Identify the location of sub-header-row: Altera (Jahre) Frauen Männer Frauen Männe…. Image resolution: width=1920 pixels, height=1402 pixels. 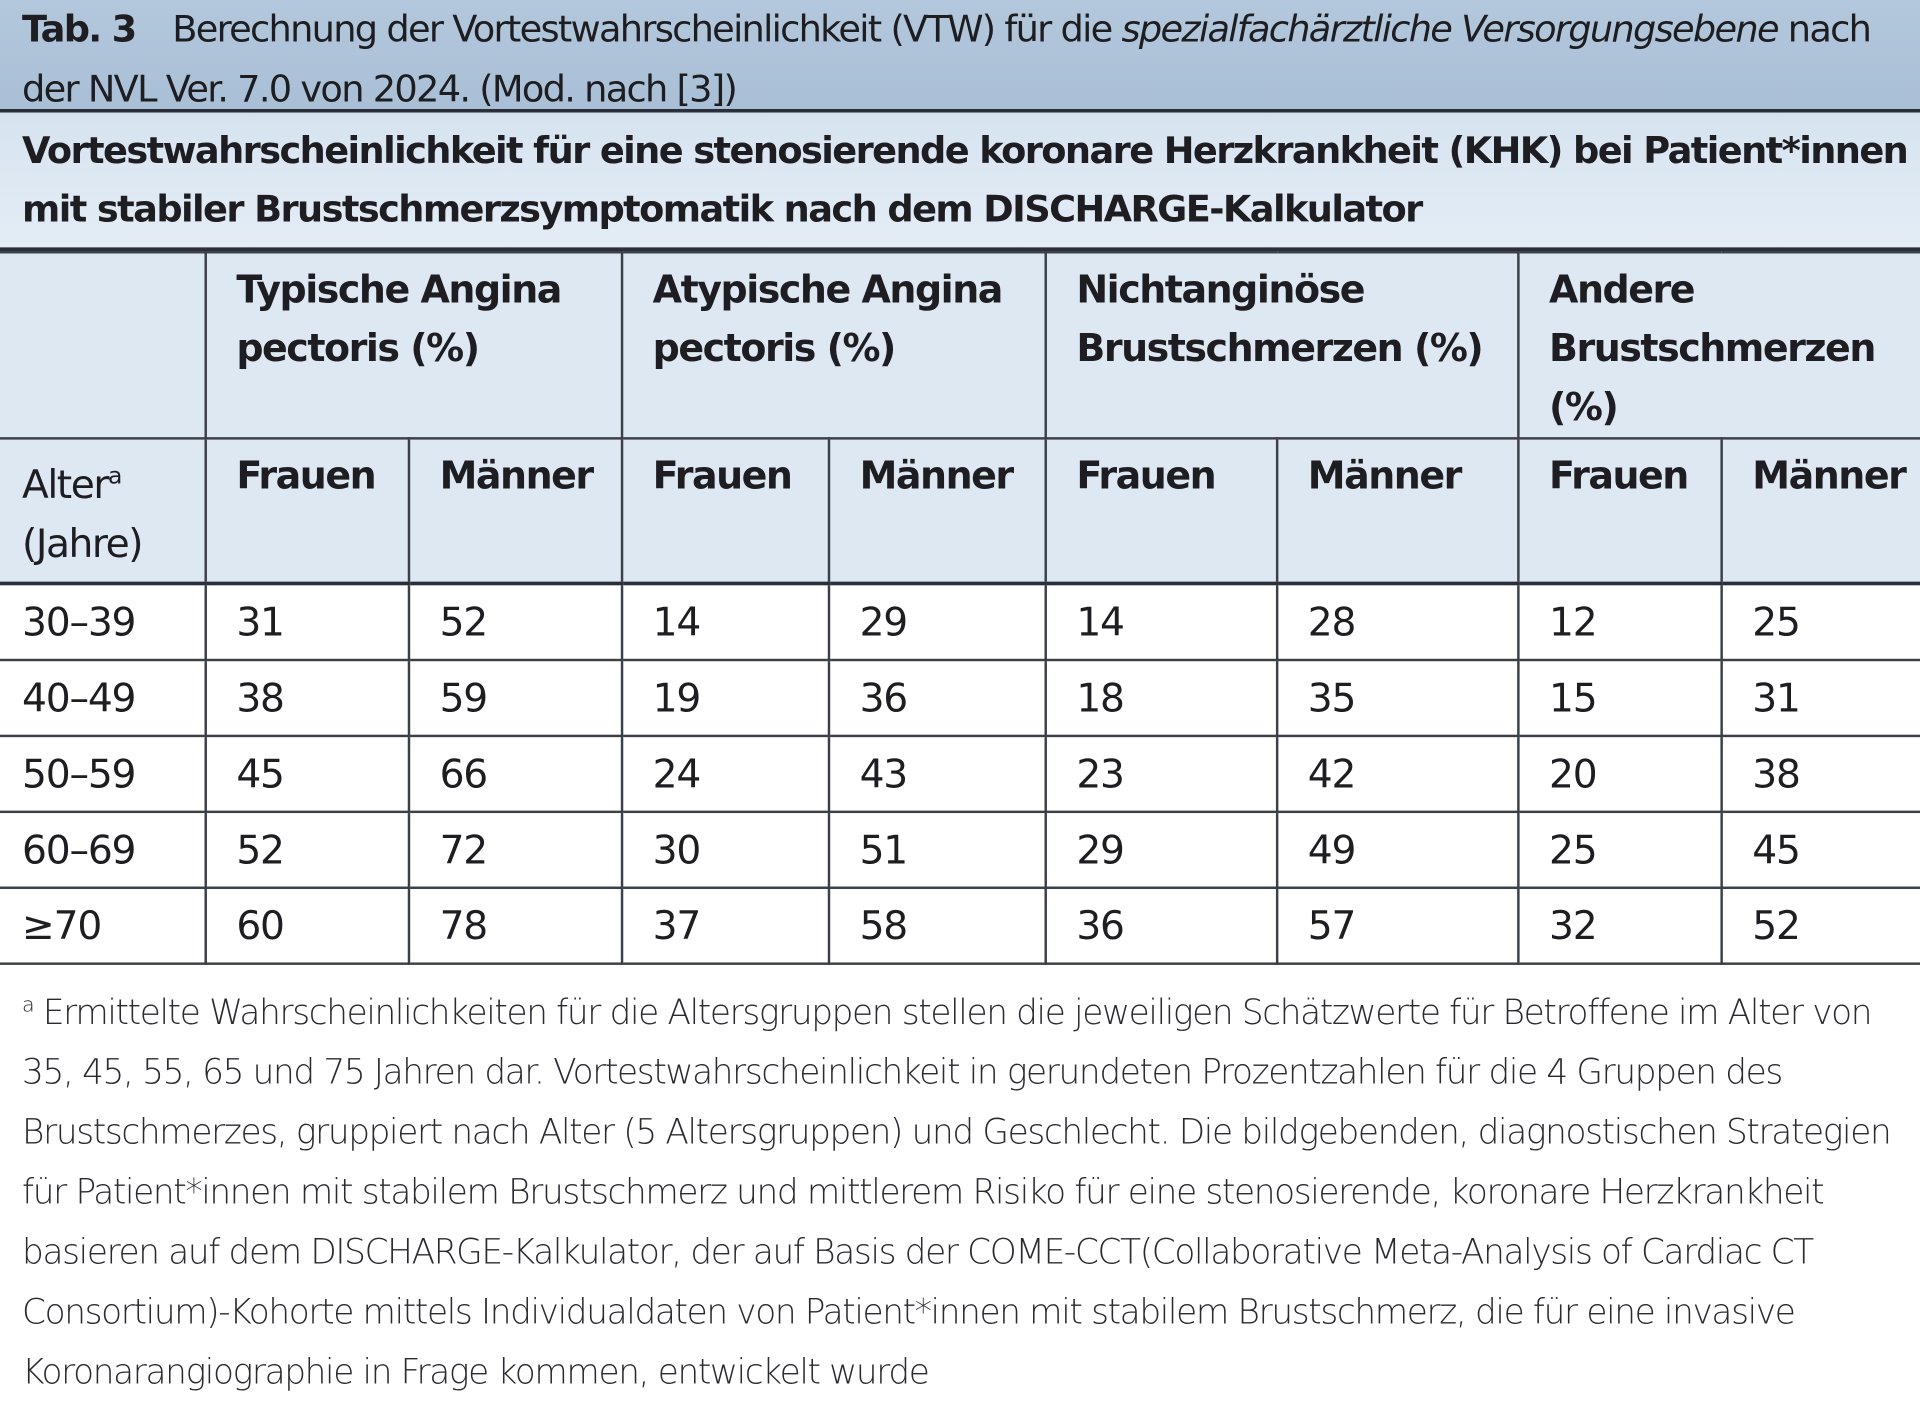
(960, 511).